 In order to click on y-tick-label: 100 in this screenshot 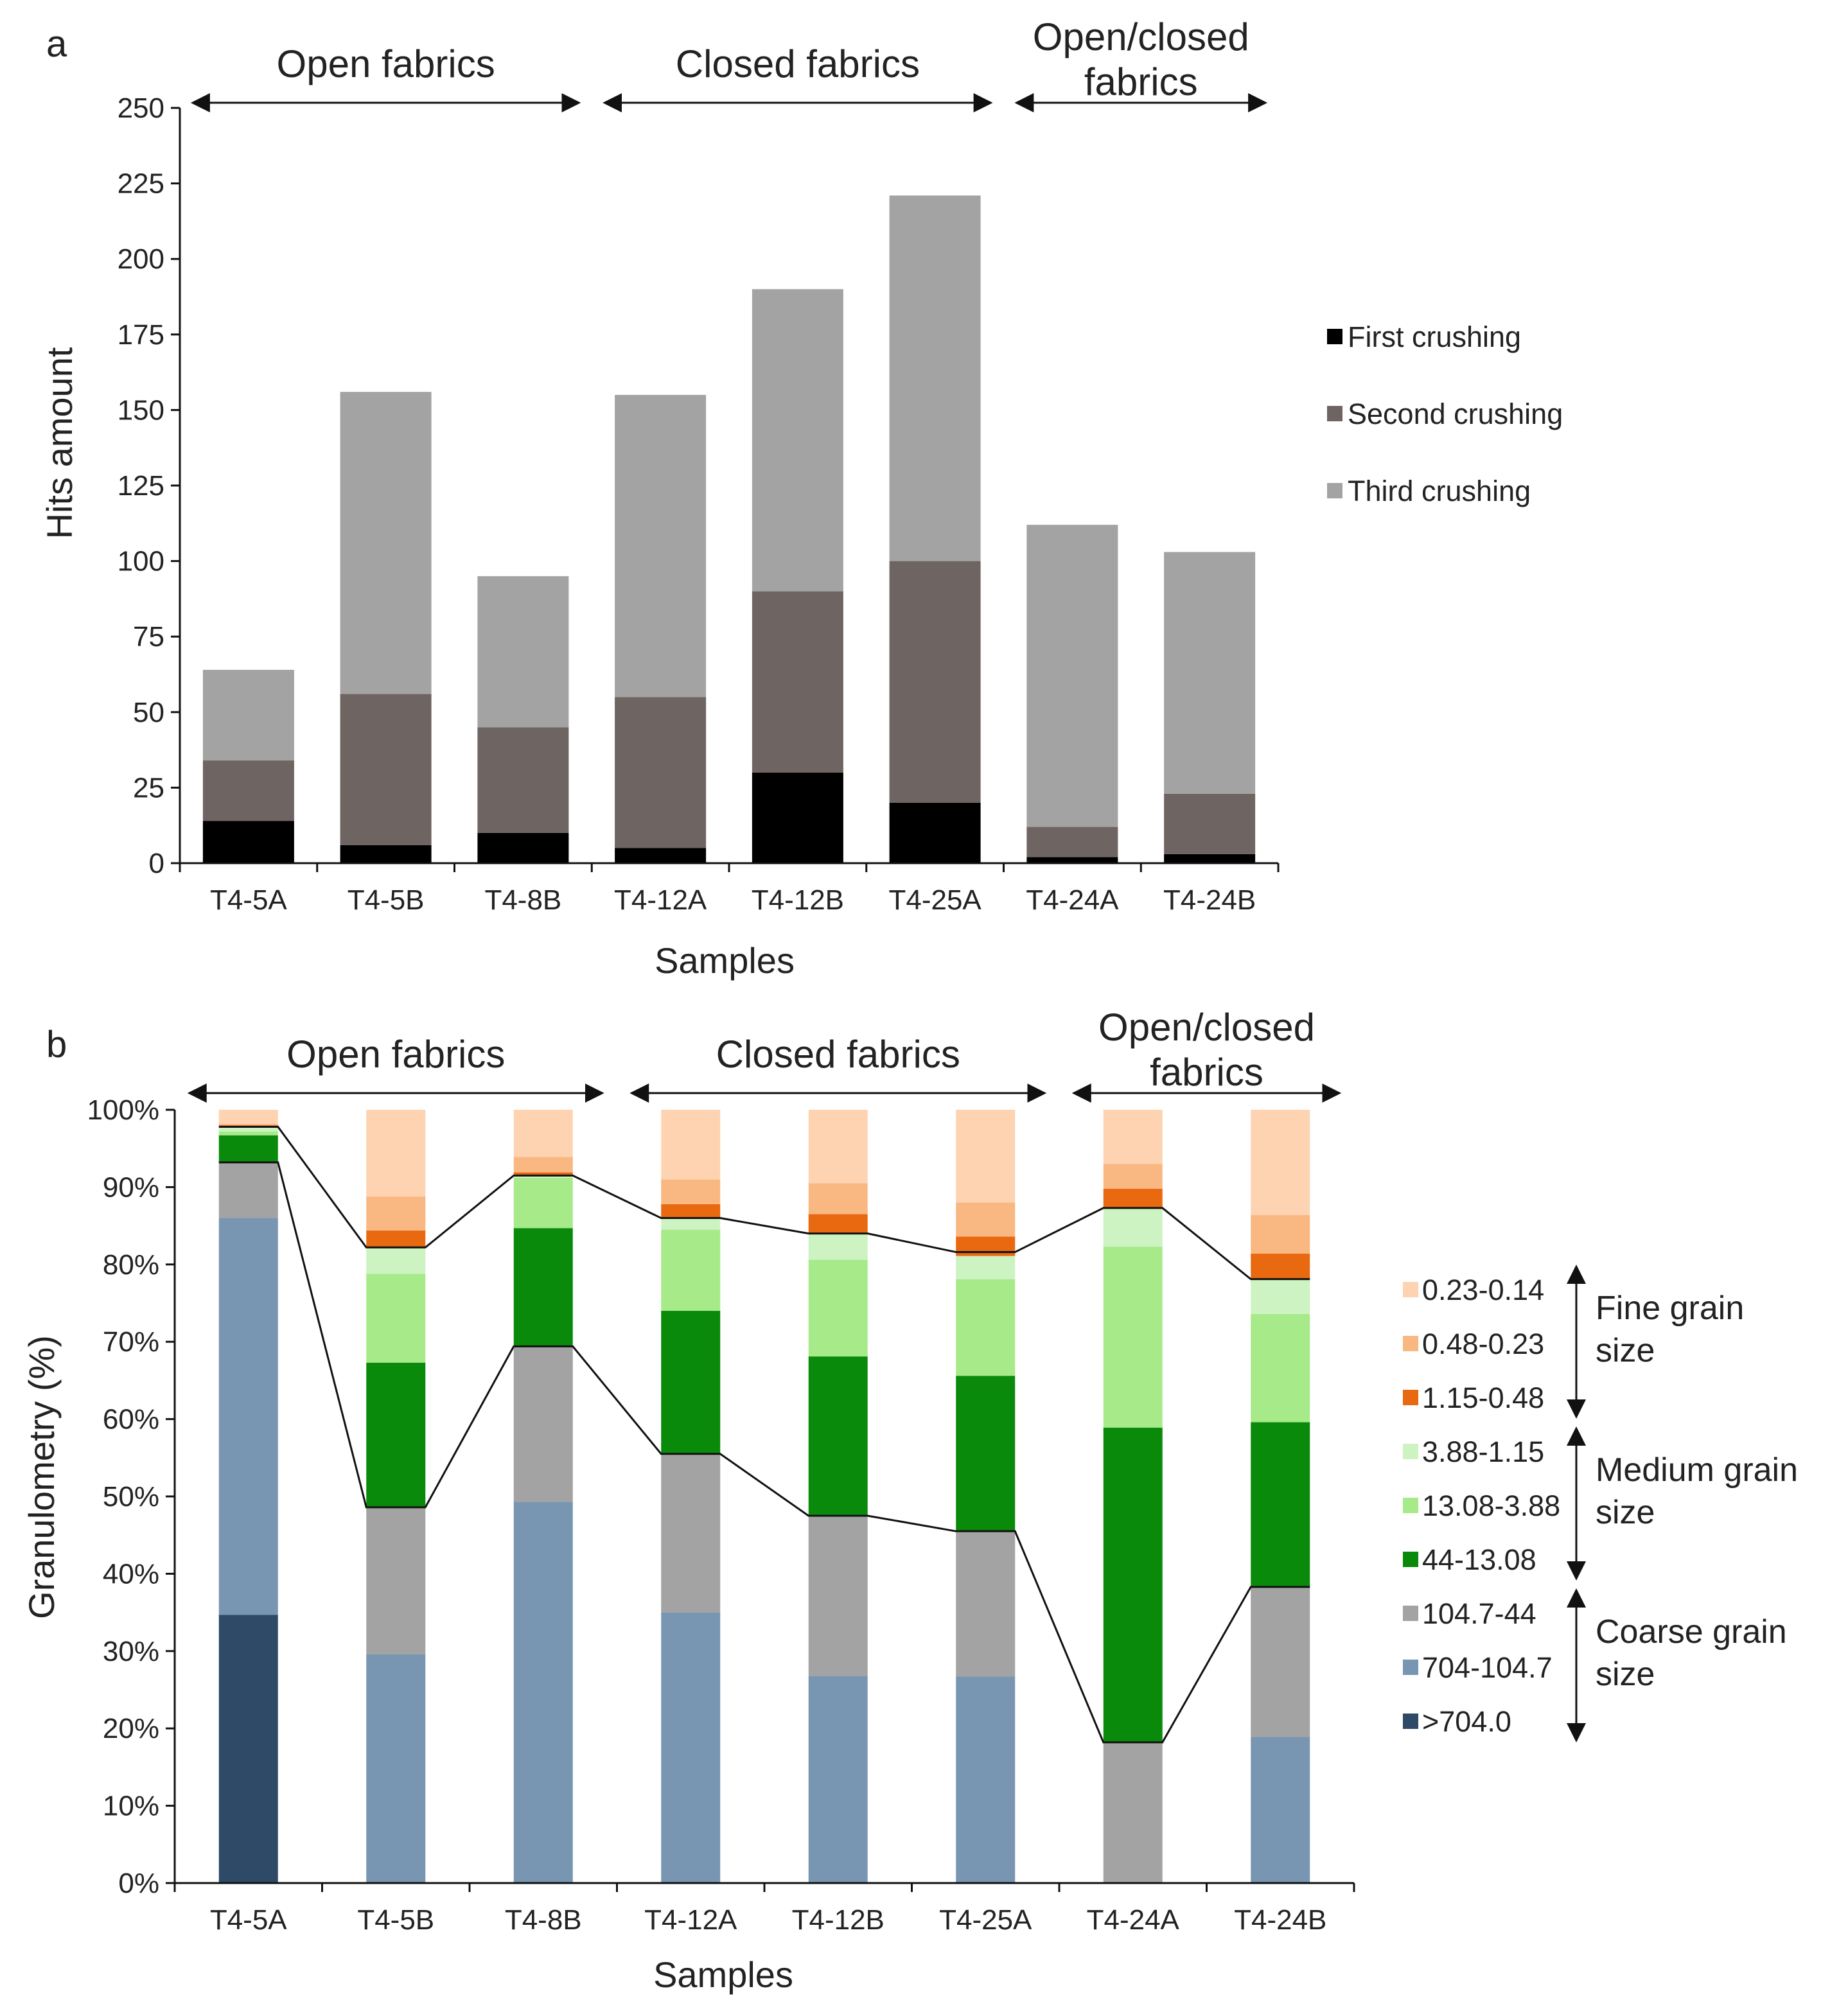, I will do `click(141, 561)`.